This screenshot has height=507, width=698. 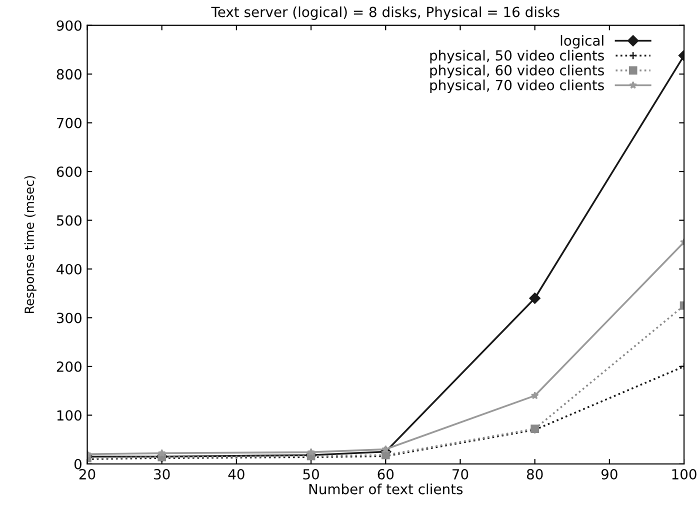 What do you see at coordinates (609, 474) in the screenshot?
I see `x-tick-label: 90` at bounding box center [609, 474].